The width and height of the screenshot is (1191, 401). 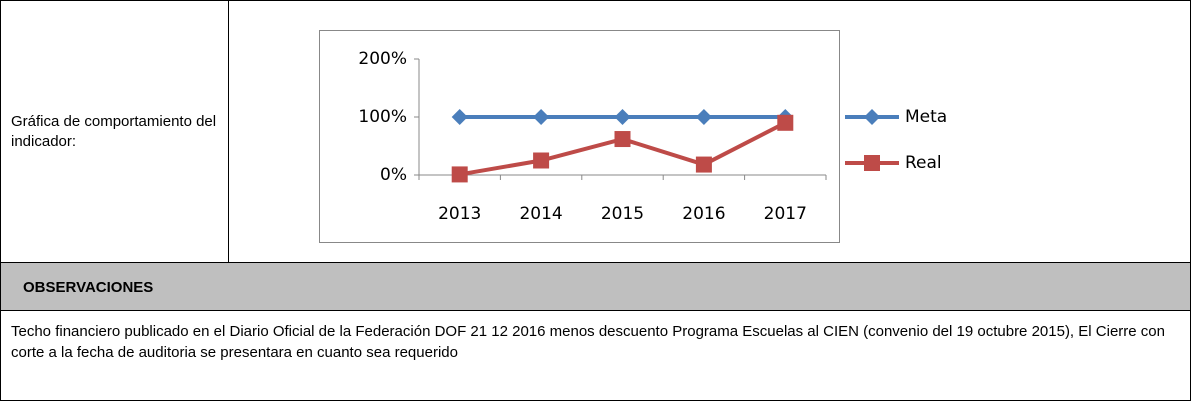 I want to click on x-tick-label: 2015, so click(x=622, y=214).